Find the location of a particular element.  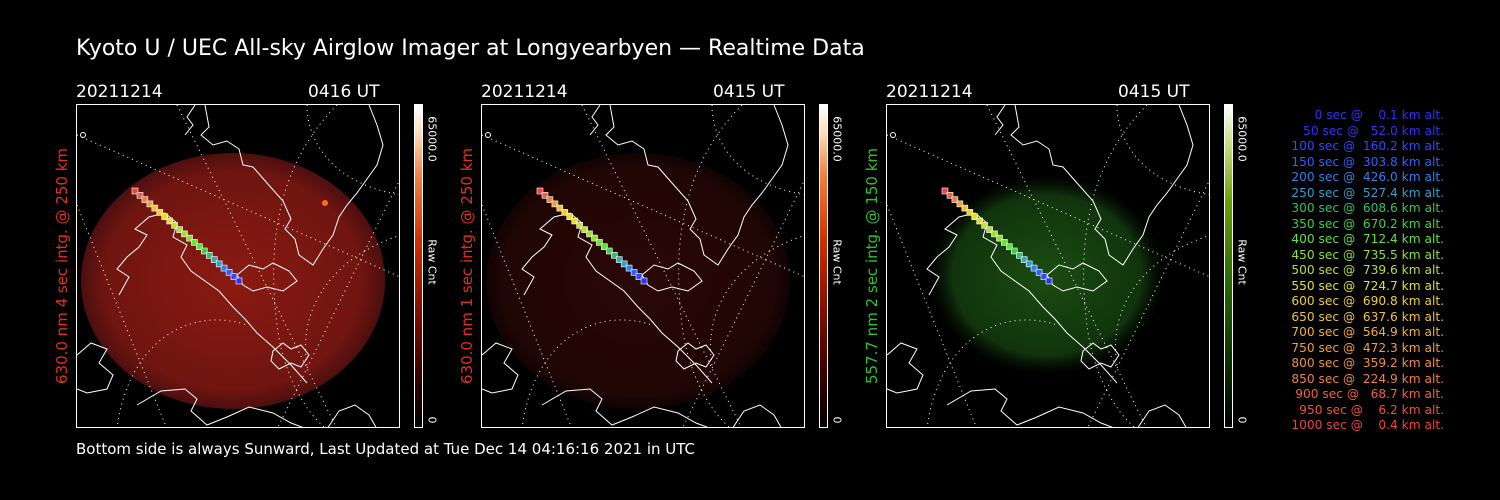

legend-row: 50 sec @ 52.0 km alt. is located at coordinates (1369, 130).